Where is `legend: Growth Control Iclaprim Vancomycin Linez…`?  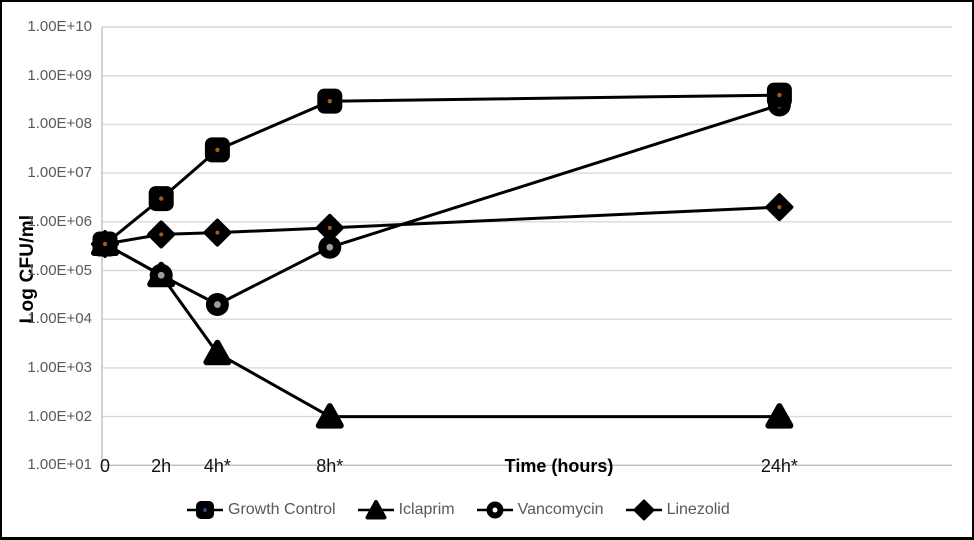
legend: Growth Control Iclaprim Vancomycin Linez… is located at coordinates (458, 510).